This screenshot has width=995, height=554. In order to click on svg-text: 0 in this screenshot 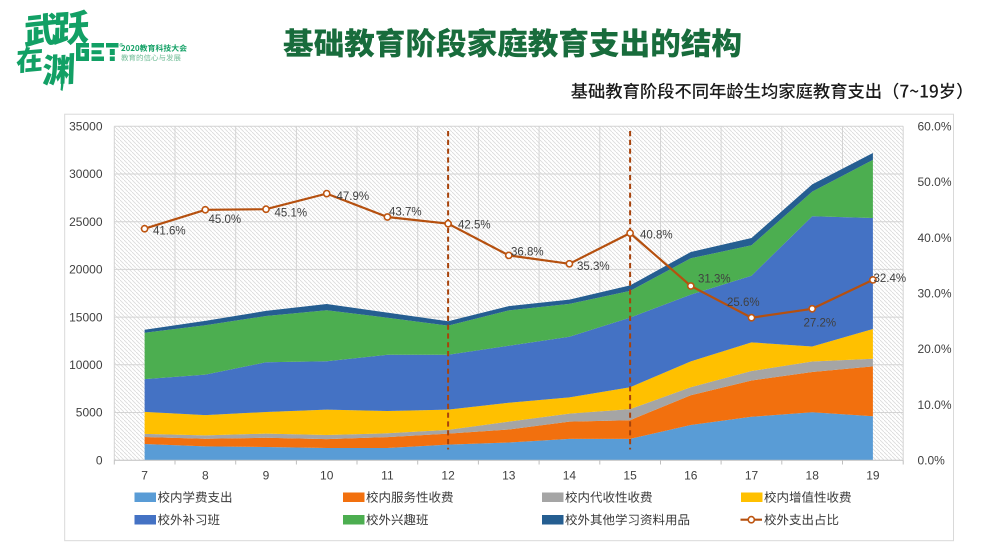, I will do `click(99, 460)`.